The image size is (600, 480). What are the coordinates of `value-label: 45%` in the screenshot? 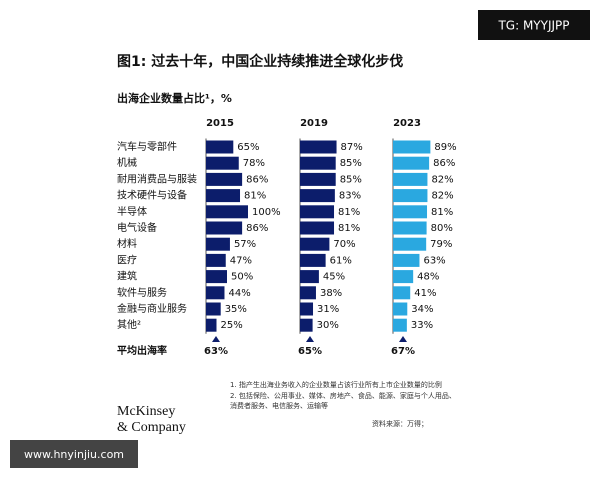 It's located at (334, 277).